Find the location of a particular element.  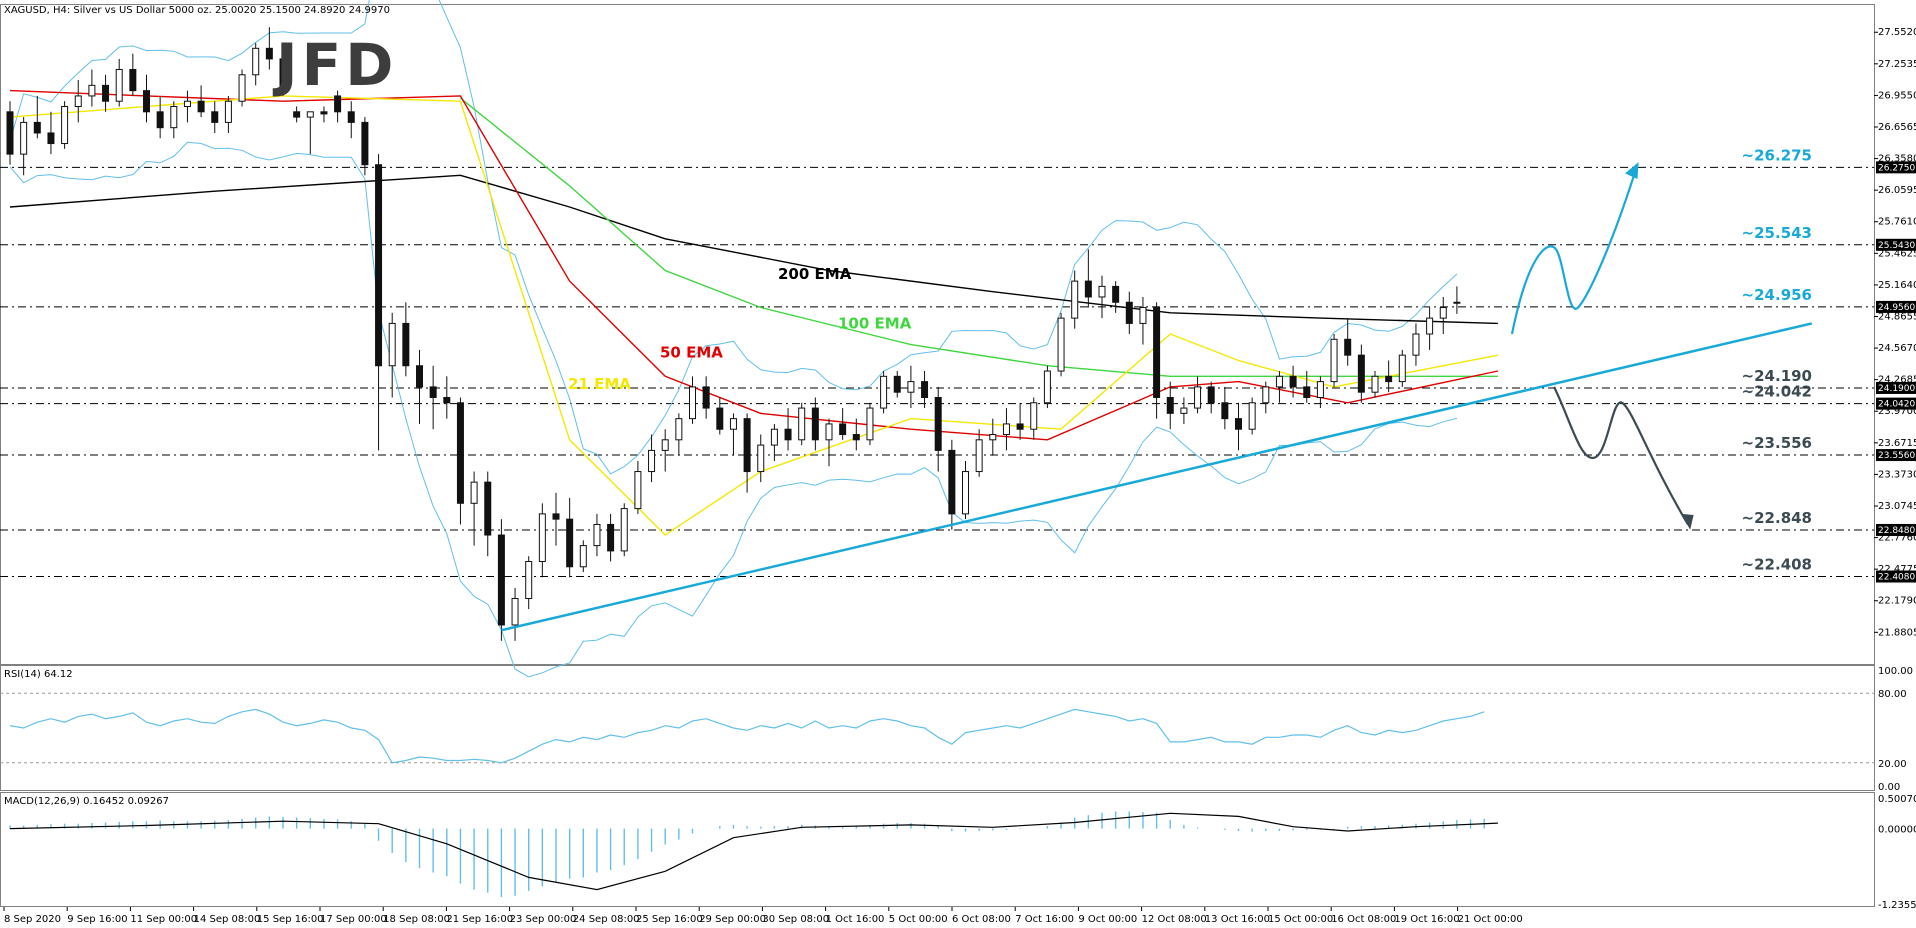

level-label: ~23.556 is located at coordinates (1777, 443).